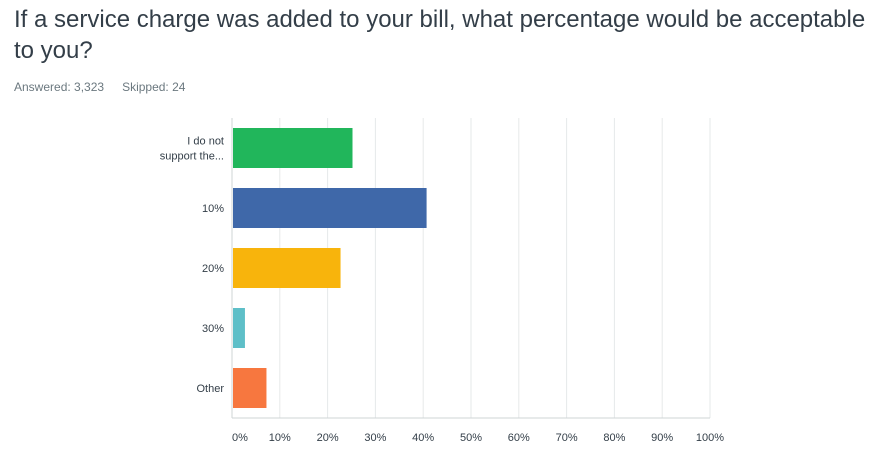  I want to click on category-label: 30%, so click(213, 329).